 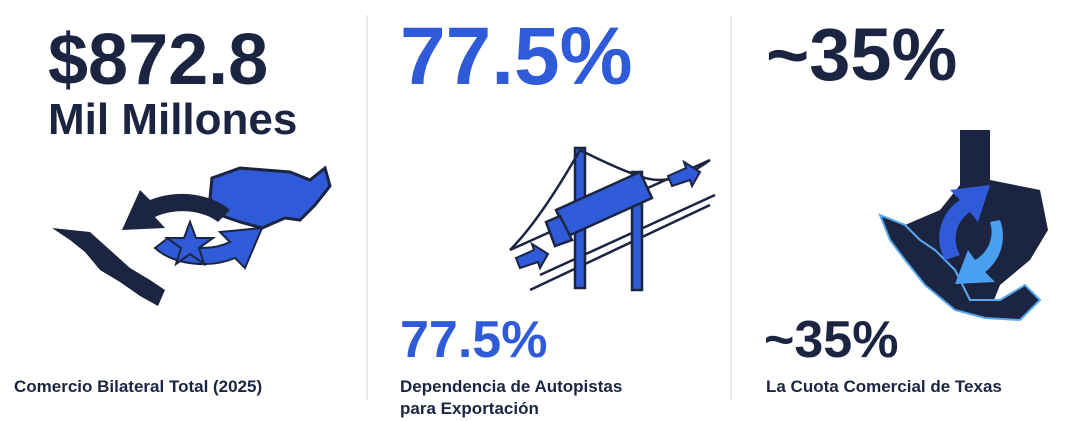 I want to click on caption: La Cuota Comercial de Texas, so click(x=884, y=386).